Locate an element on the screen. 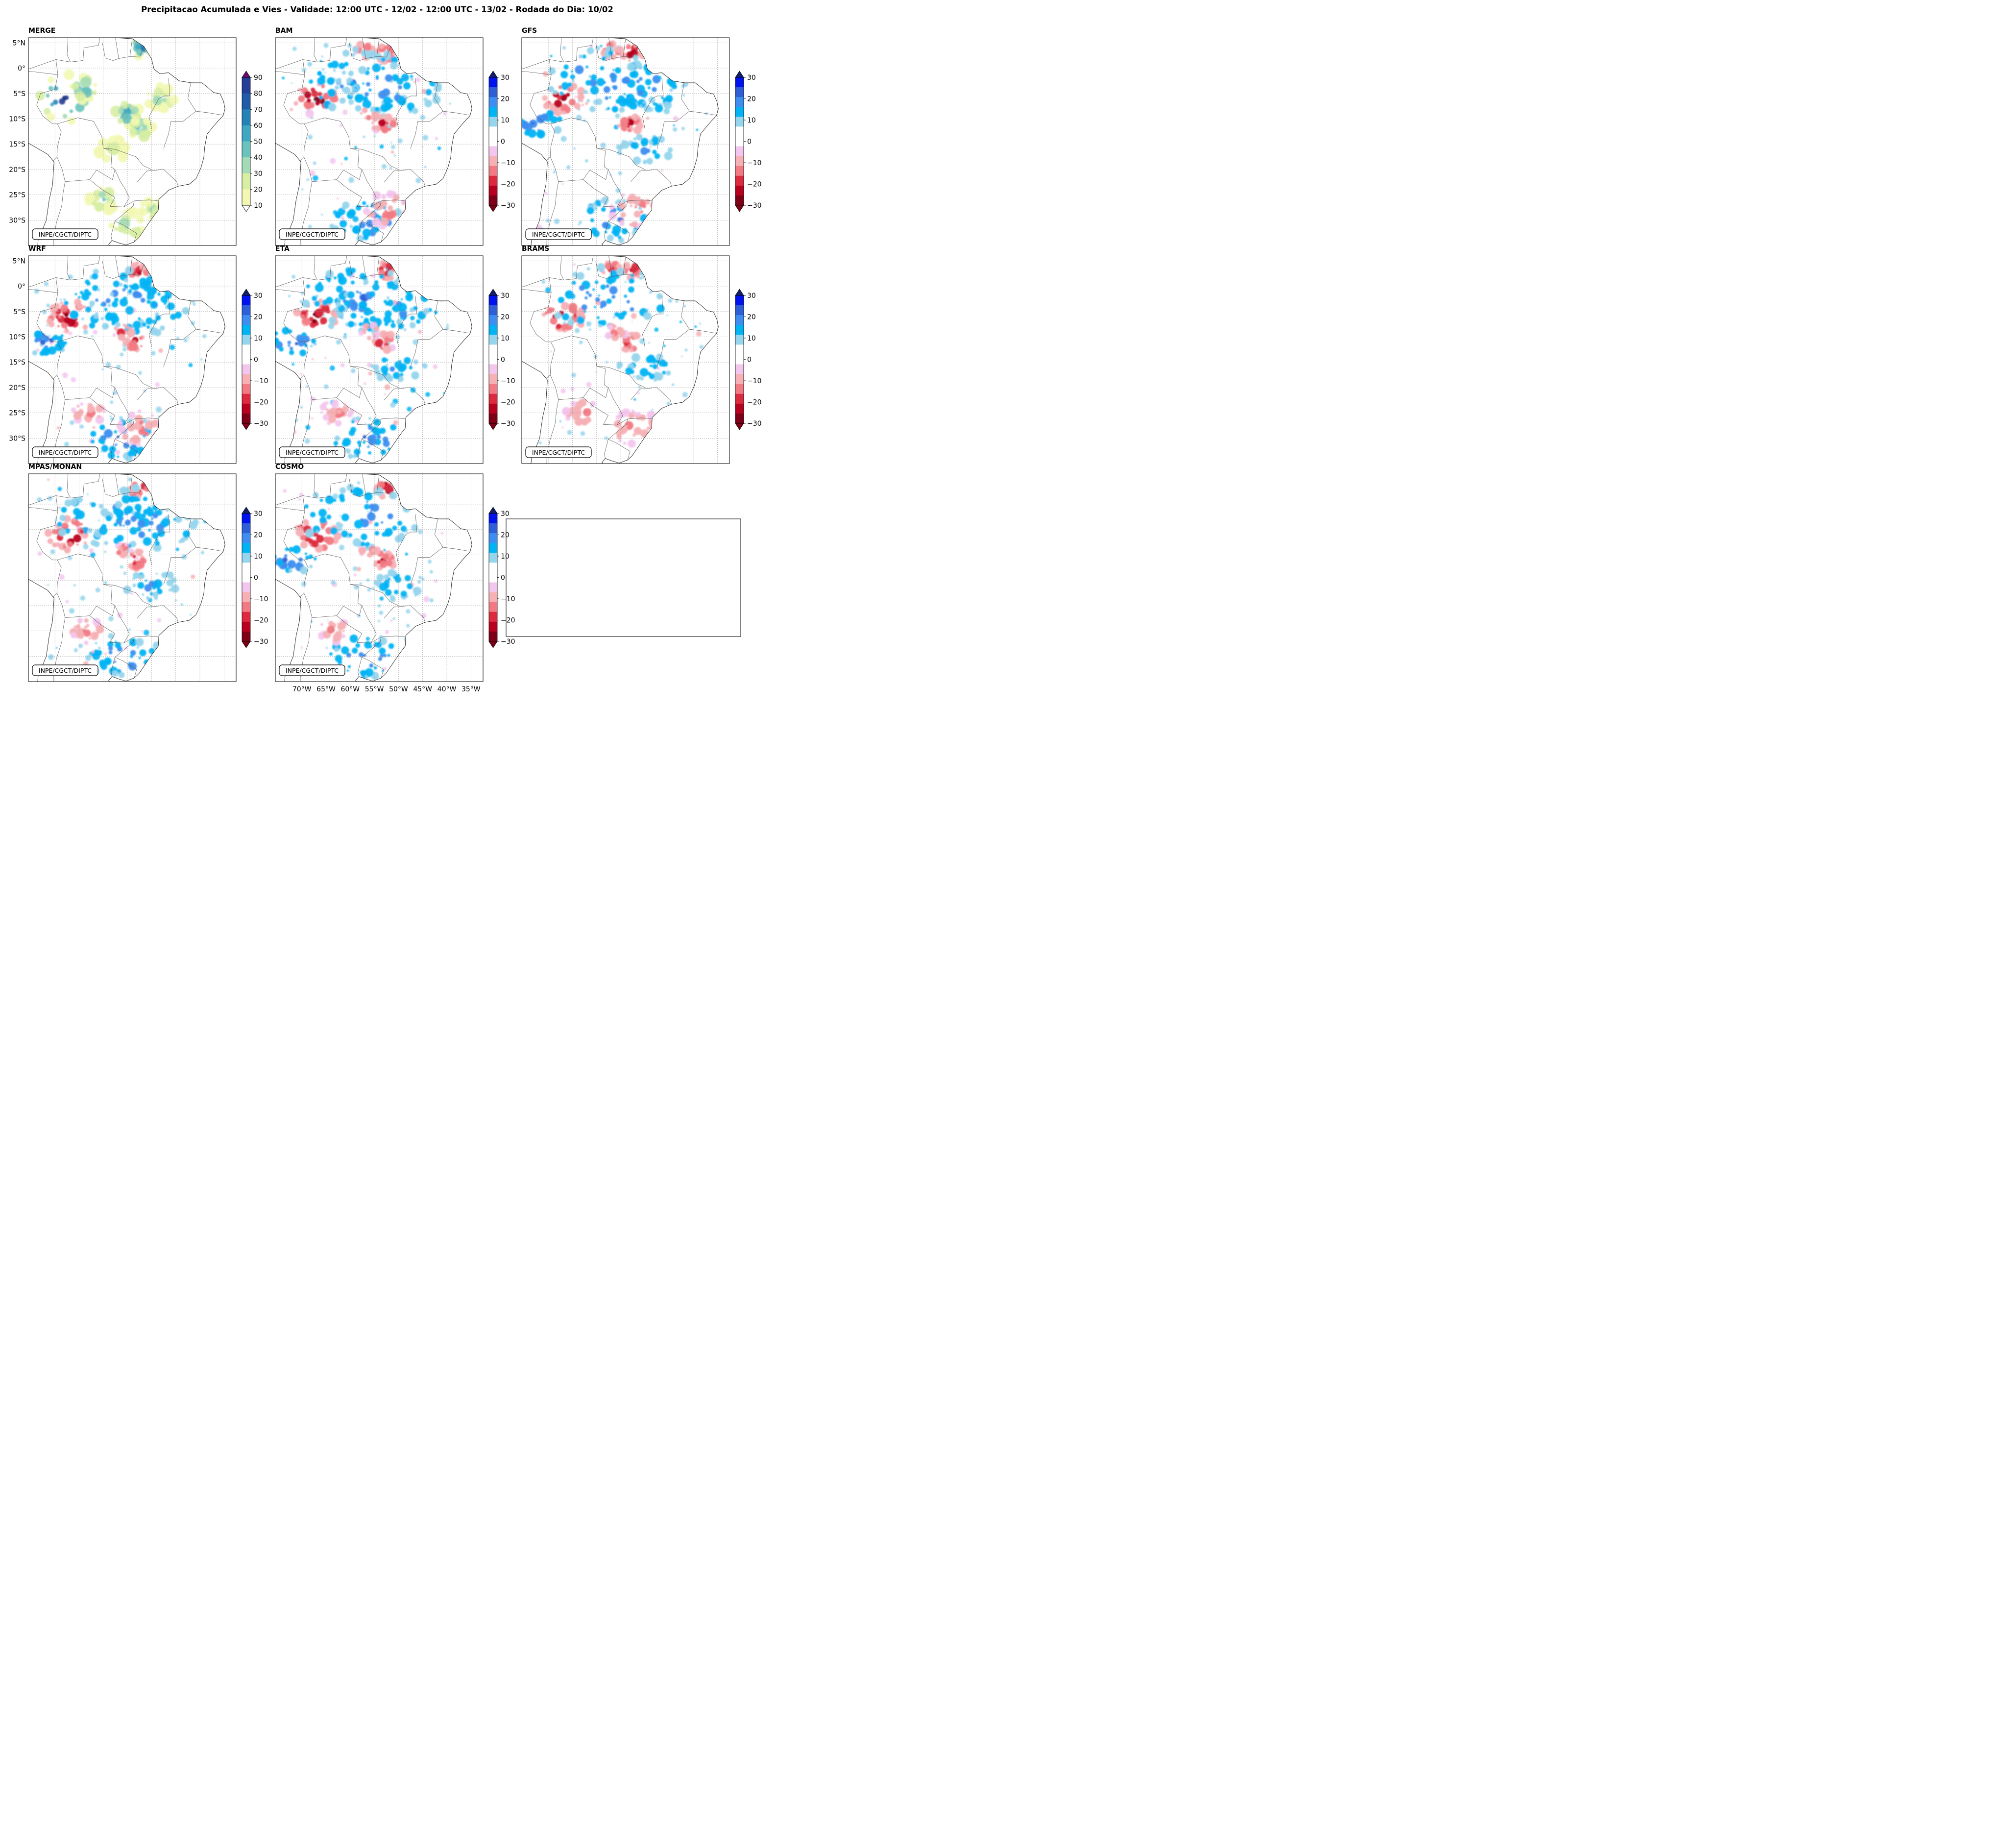 Image resolution: width=2016 pixels, height=1834 pixels. lon-tick-label: 55°W is located at coordinates (374, 689).